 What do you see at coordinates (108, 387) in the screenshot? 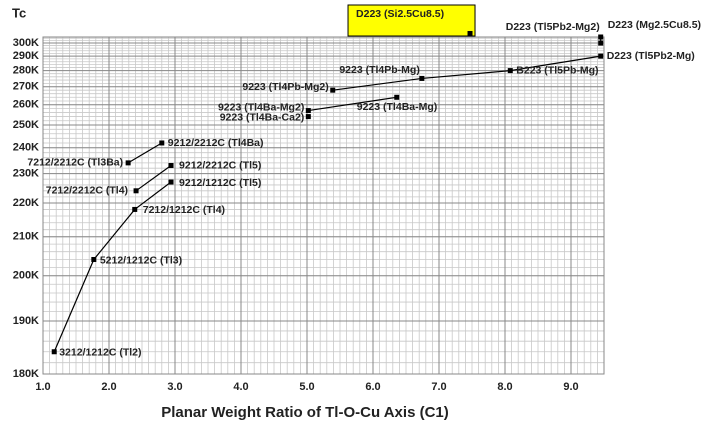
I see `x-tick-label: 2.0` at bounding box center [108, 387].